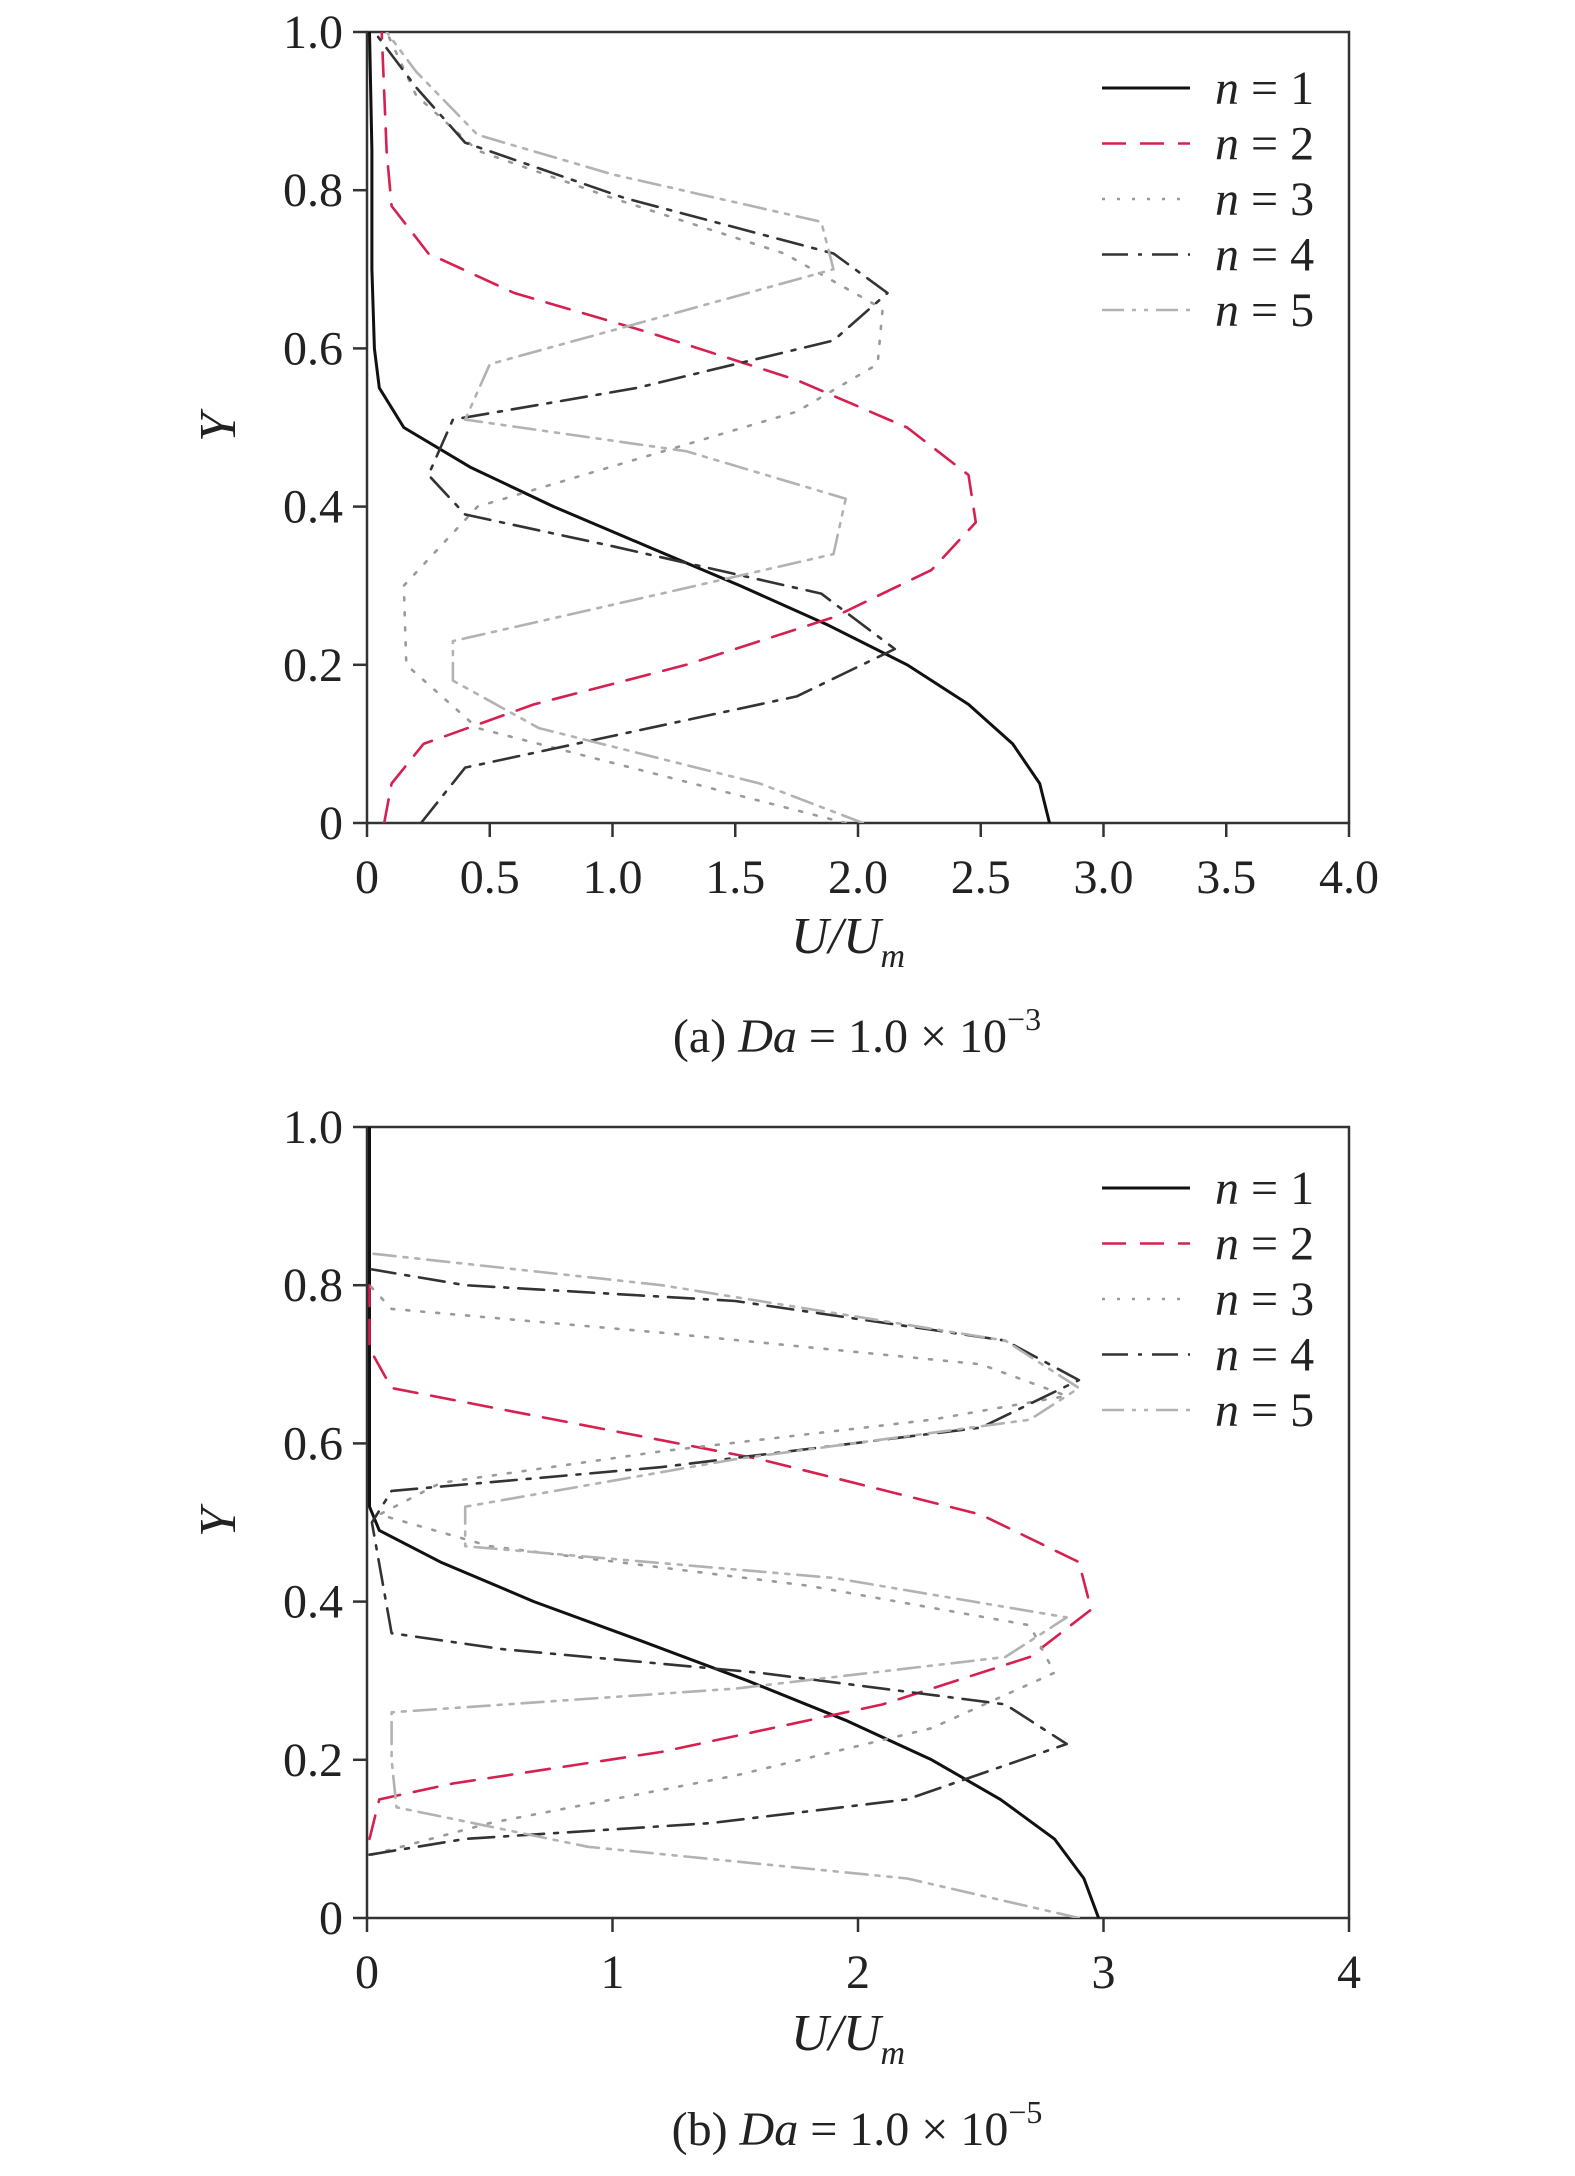 The image size is (1575, 2176). Describe the element at coordinates (858, 1972) in the screenshot. I see `chart-b-x-tick-label: 2` at that location.